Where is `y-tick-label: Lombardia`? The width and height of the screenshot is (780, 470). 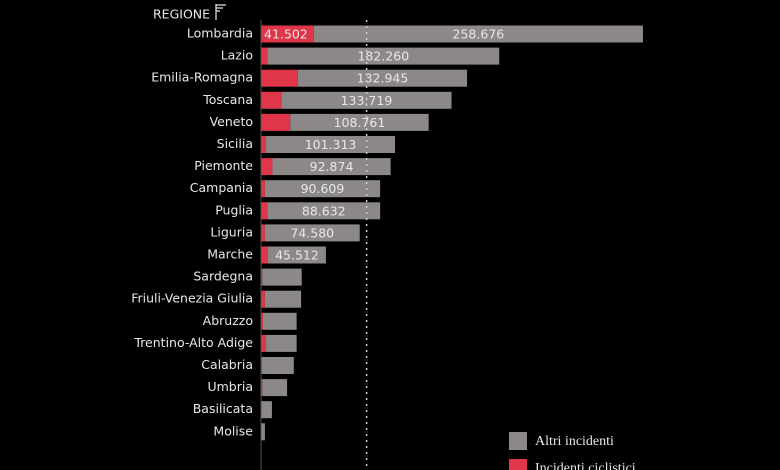
y-tick-label: Lombardia is located at coordinates (220, 33).